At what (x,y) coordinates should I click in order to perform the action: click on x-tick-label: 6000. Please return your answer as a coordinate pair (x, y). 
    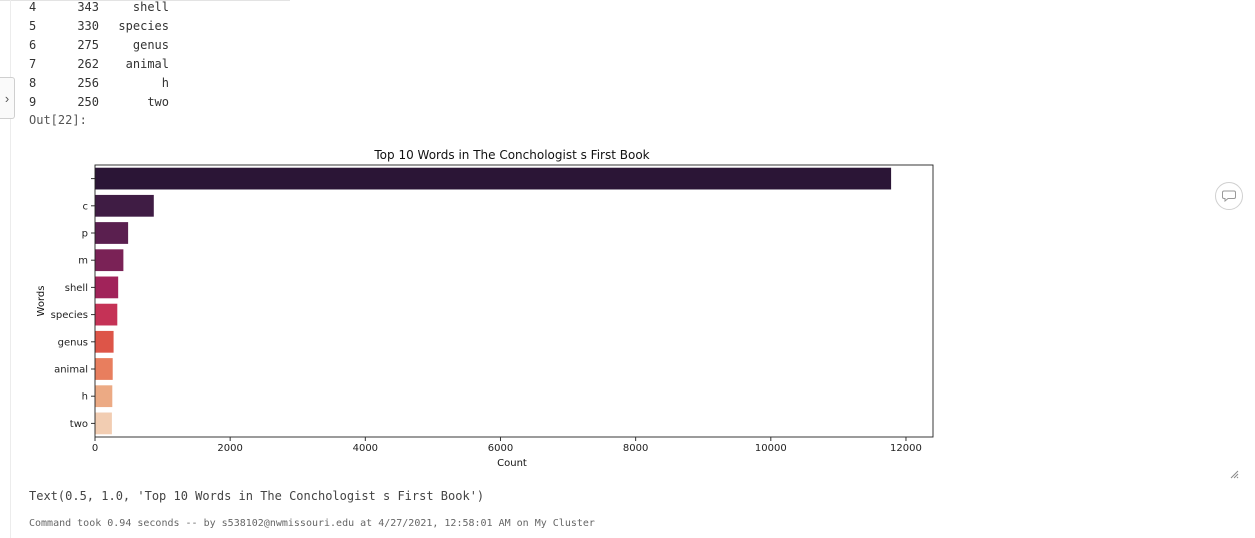
    Looking at the image, I should click on (500, 448).